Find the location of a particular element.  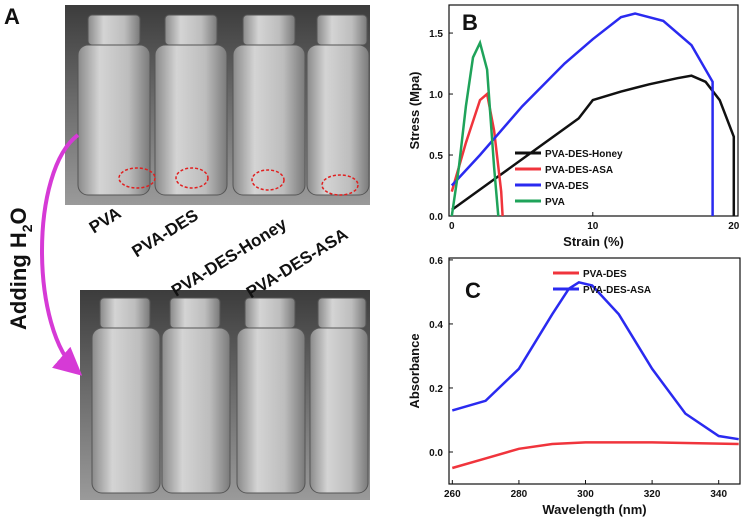

x-tick-label: 260 is located at coordinates (452, 494).